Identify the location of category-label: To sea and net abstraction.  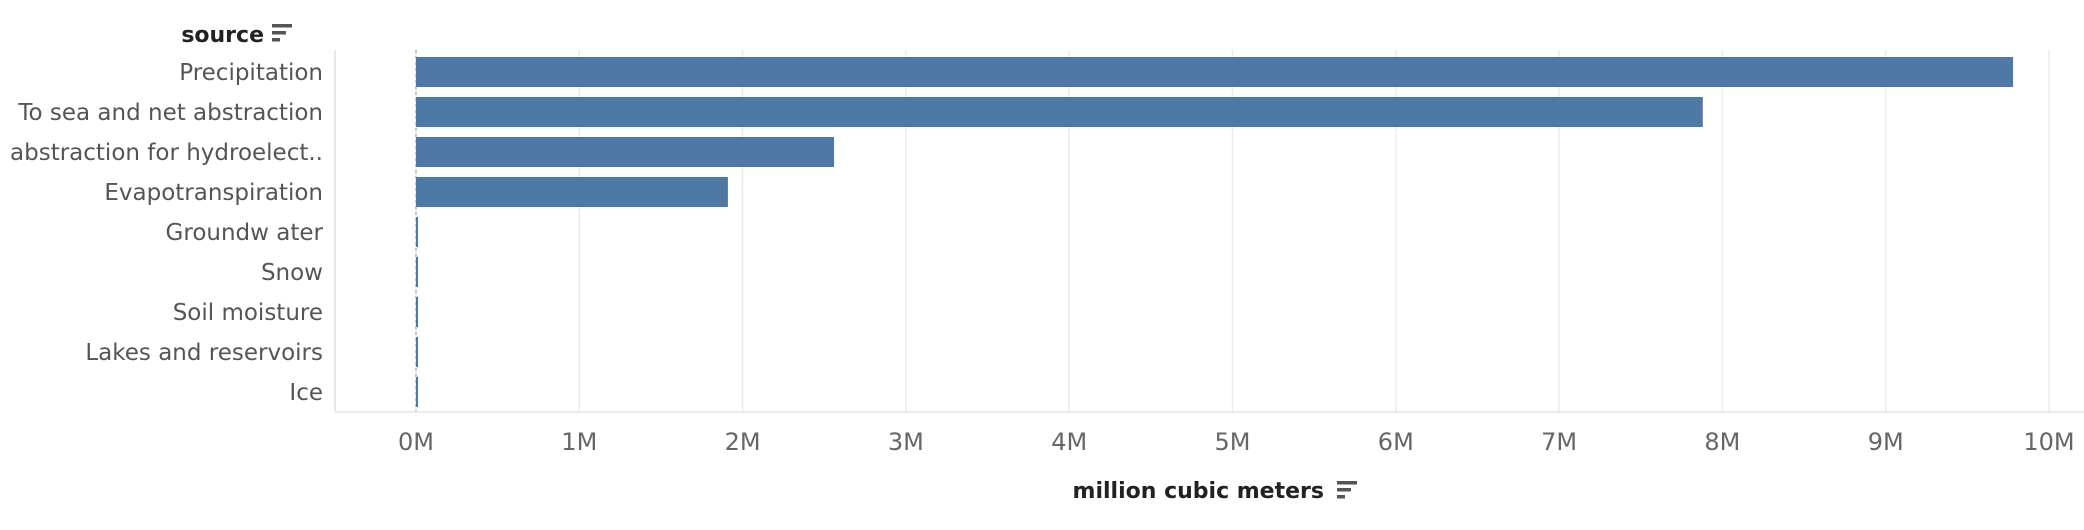
(170, 113).